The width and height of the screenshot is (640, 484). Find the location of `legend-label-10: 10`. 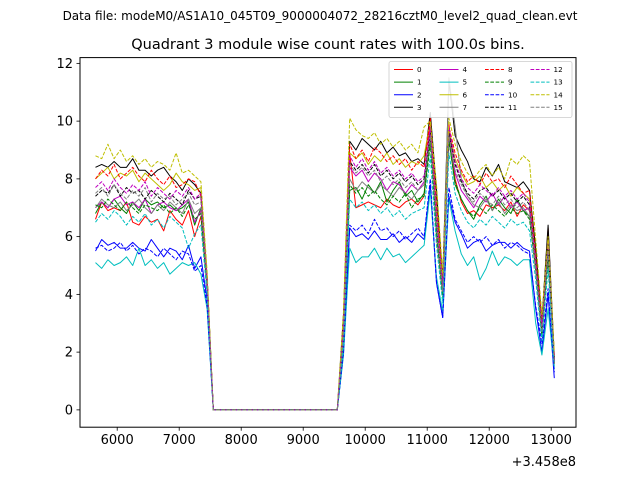

legend-label-10: 10 is located at coordinates (513, 94).